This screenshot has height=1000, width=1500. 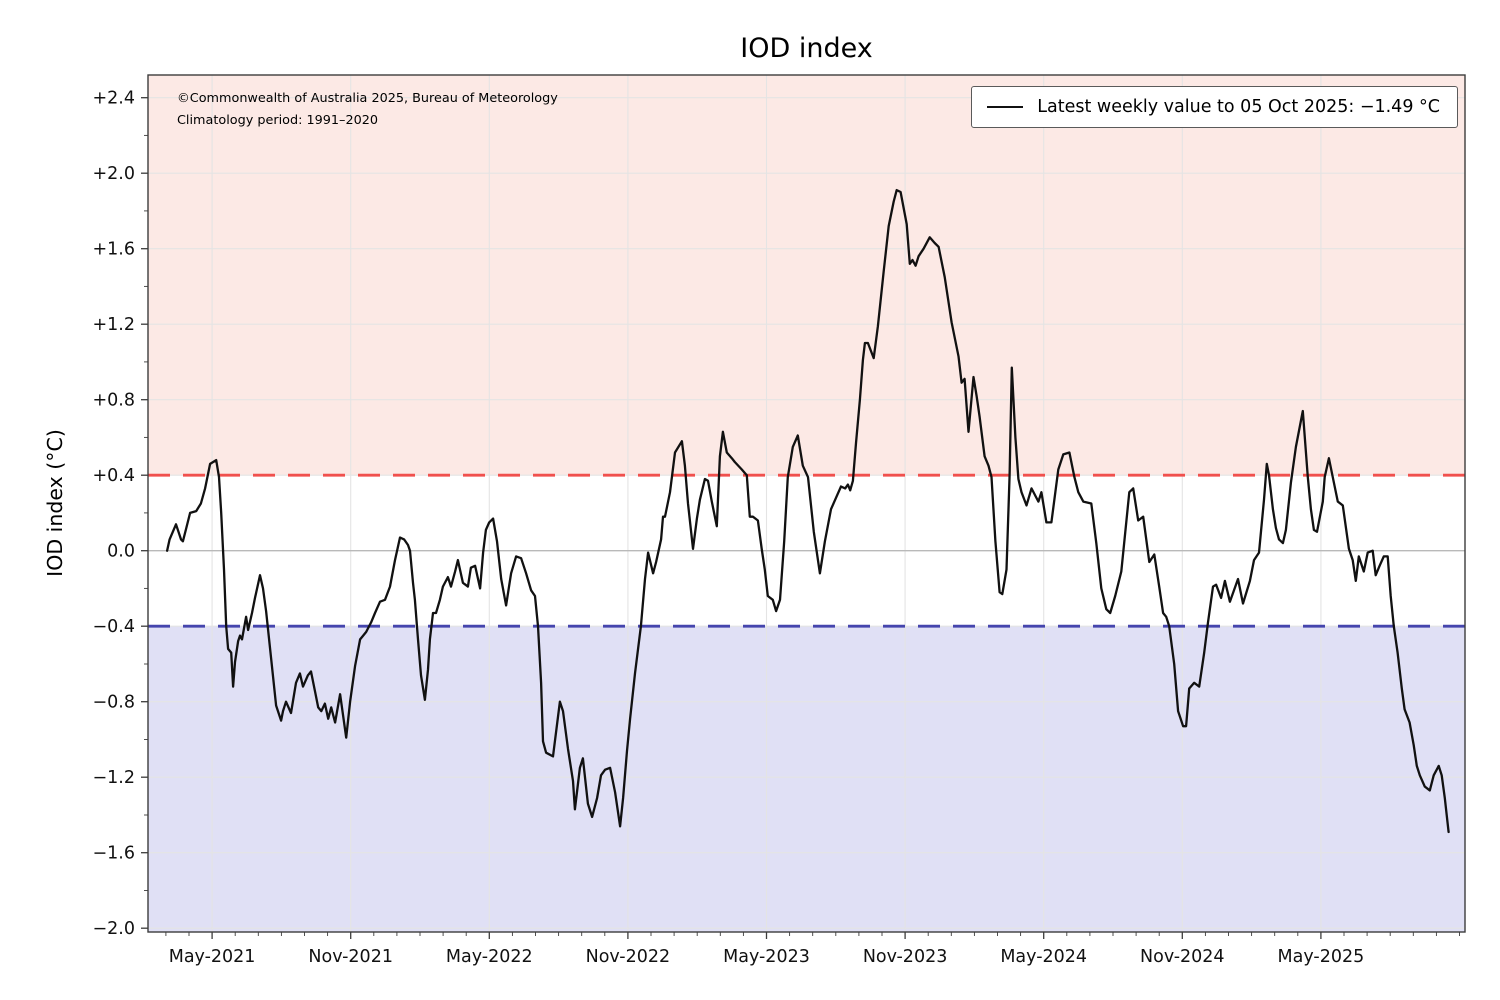 What do you see at coordinates (55, 503) in the screenshot?
I see `y-axis-label: IOD index (°C)` at bounding box center [55, 503].